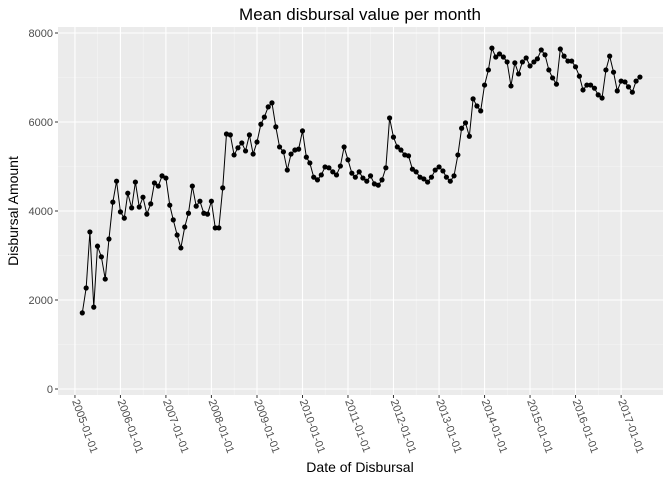  I want to click on x-tick-label: 2013-01-01, so click(448, 426).